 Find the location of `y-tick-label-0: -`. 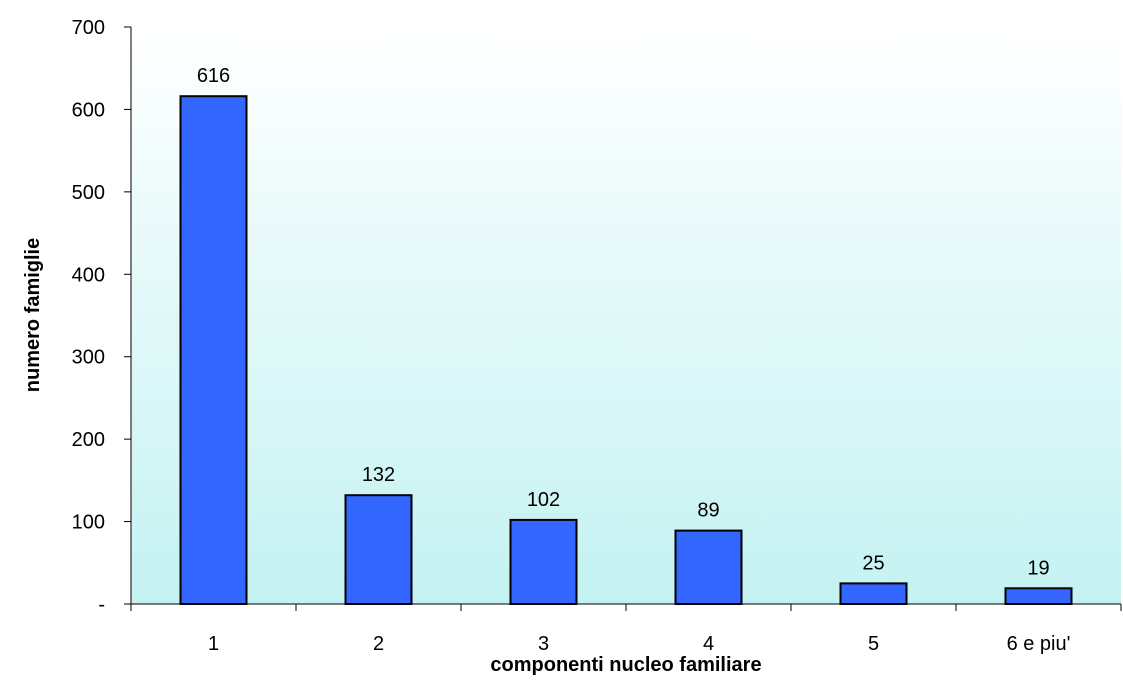

y-tick-label-0: - is located at coordinates (101, 605).